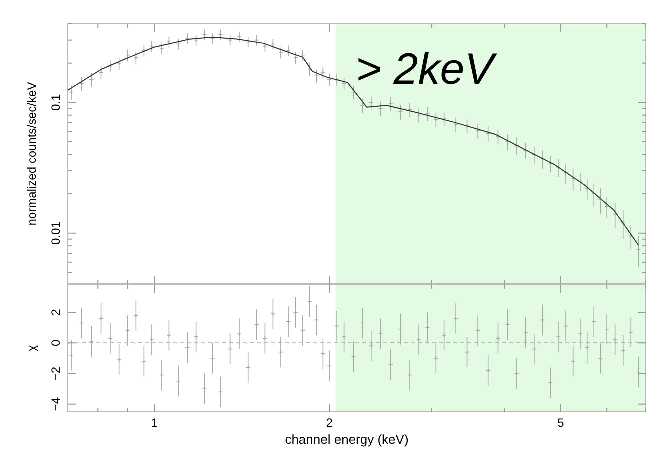 Image resolution: width=648 pixels, height=449 pixels. Describe the element at coordinates (56, 373) in the screenshot. I see `y-tick-label: −2` at that location.